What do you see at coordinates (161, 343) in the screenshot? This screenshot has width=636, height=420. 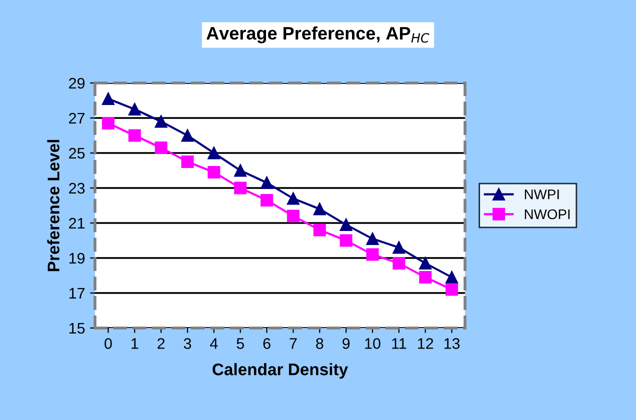 I see `x-tick-label: 2` at bounding box center [161, 343].